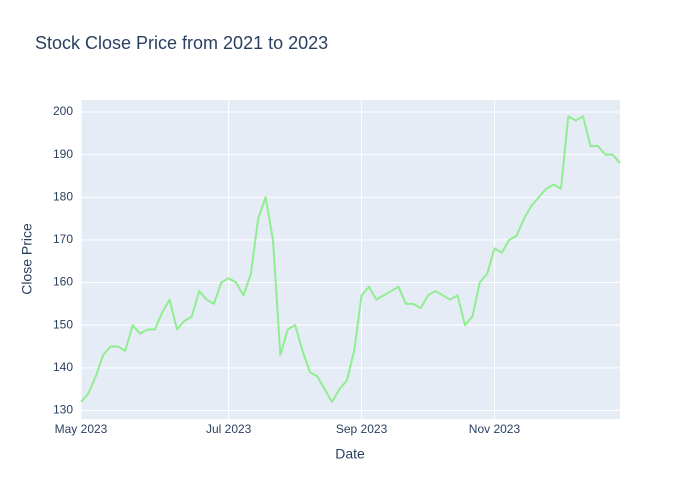  What do you see at coordinates (81, 429) in the screenshot?
I see `x-tick-label: May 2023` at bounding box center [81, 429].